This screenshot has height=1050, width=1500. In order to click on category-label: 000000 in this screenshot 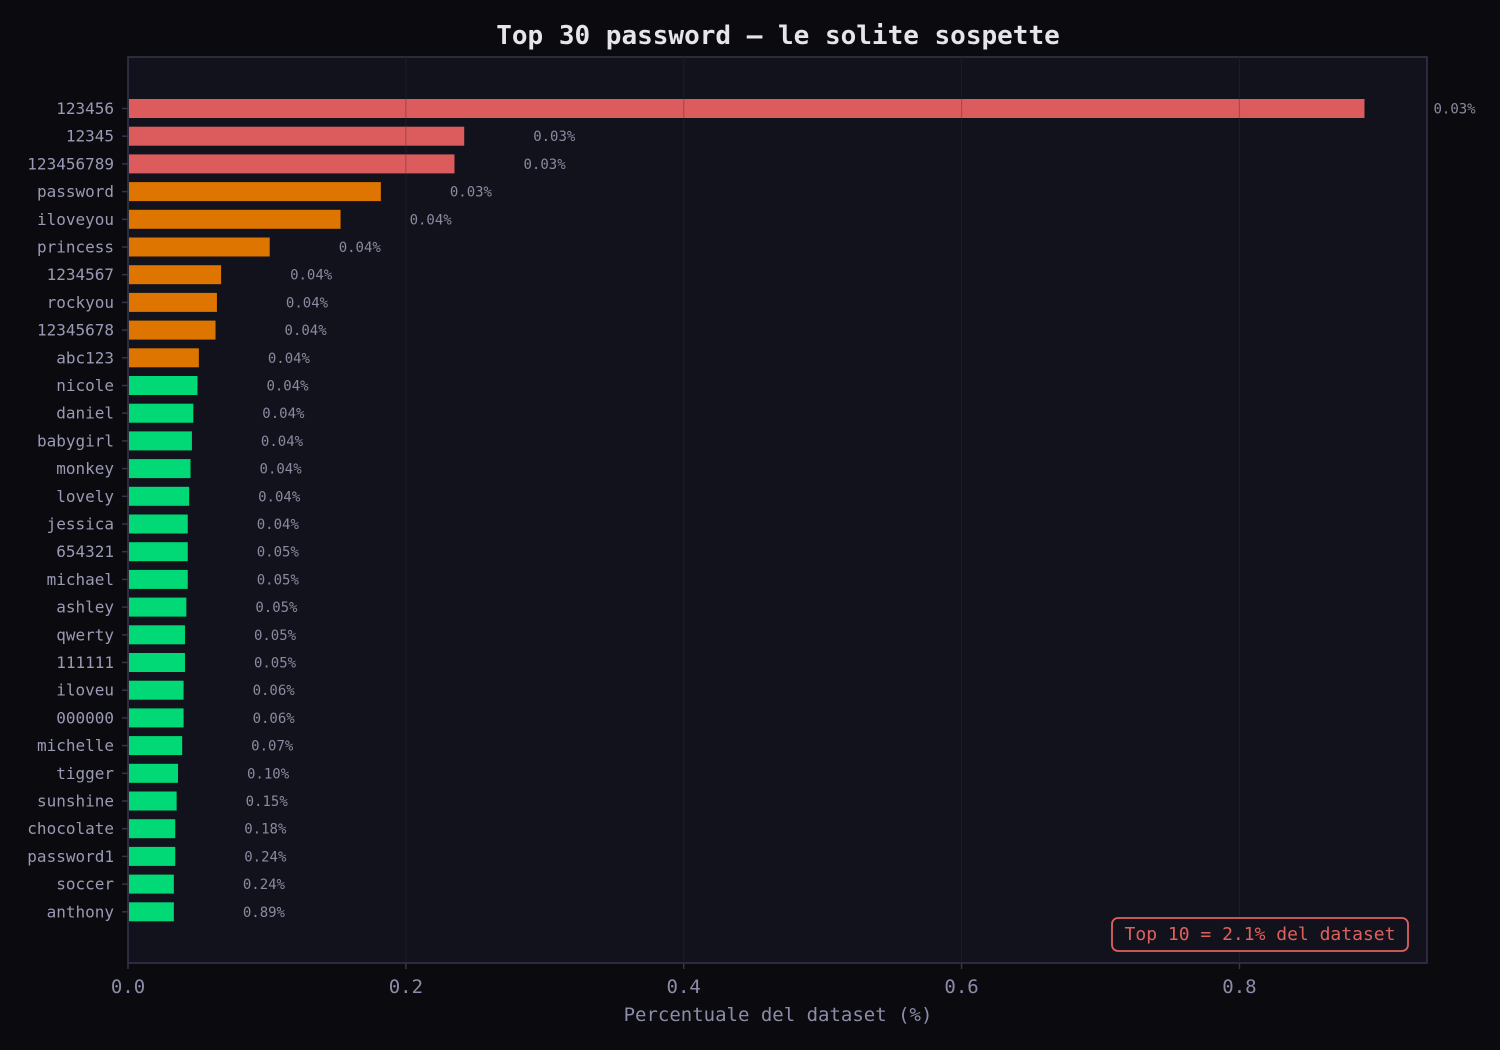, I will do `click(85, 717)`.